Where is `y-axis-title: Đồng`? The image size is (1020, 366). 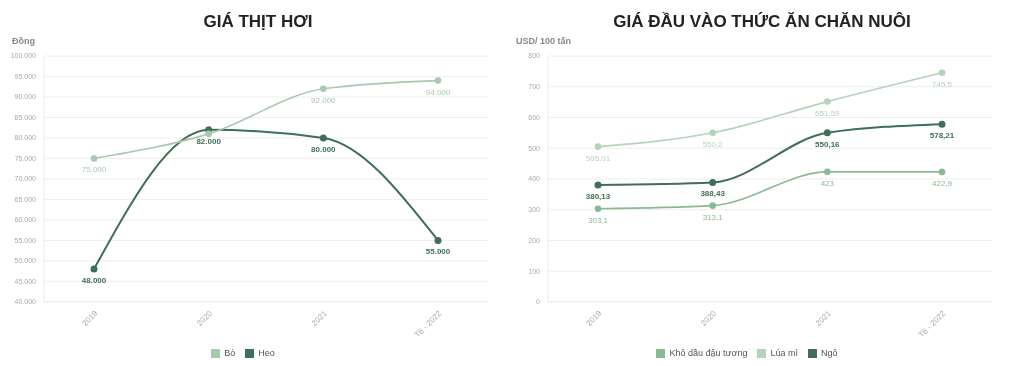 y-axis-title: Đồng is located at coordinates (24, 42).